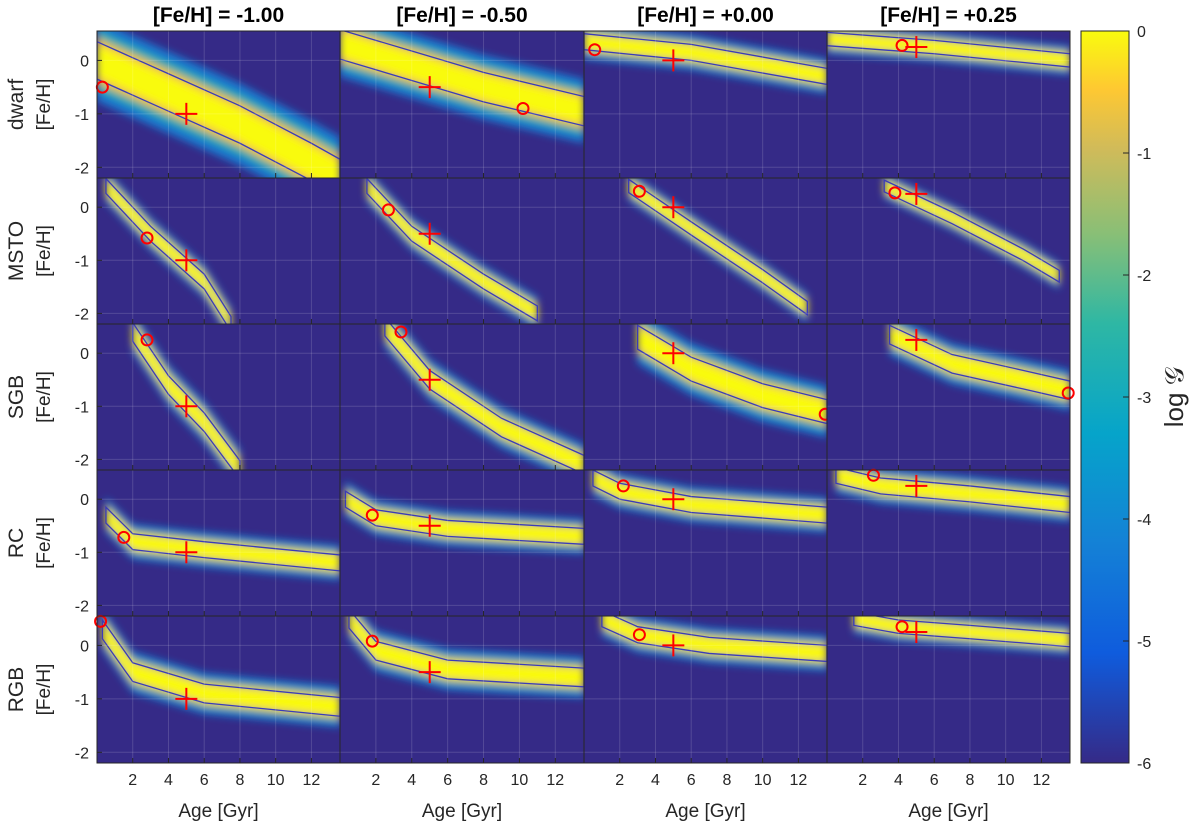  What do you see at coordinates (218, 15) in the screenshot?
I see `column-title: [Fe/H] = -1.00` at bounding box center [218, 15].